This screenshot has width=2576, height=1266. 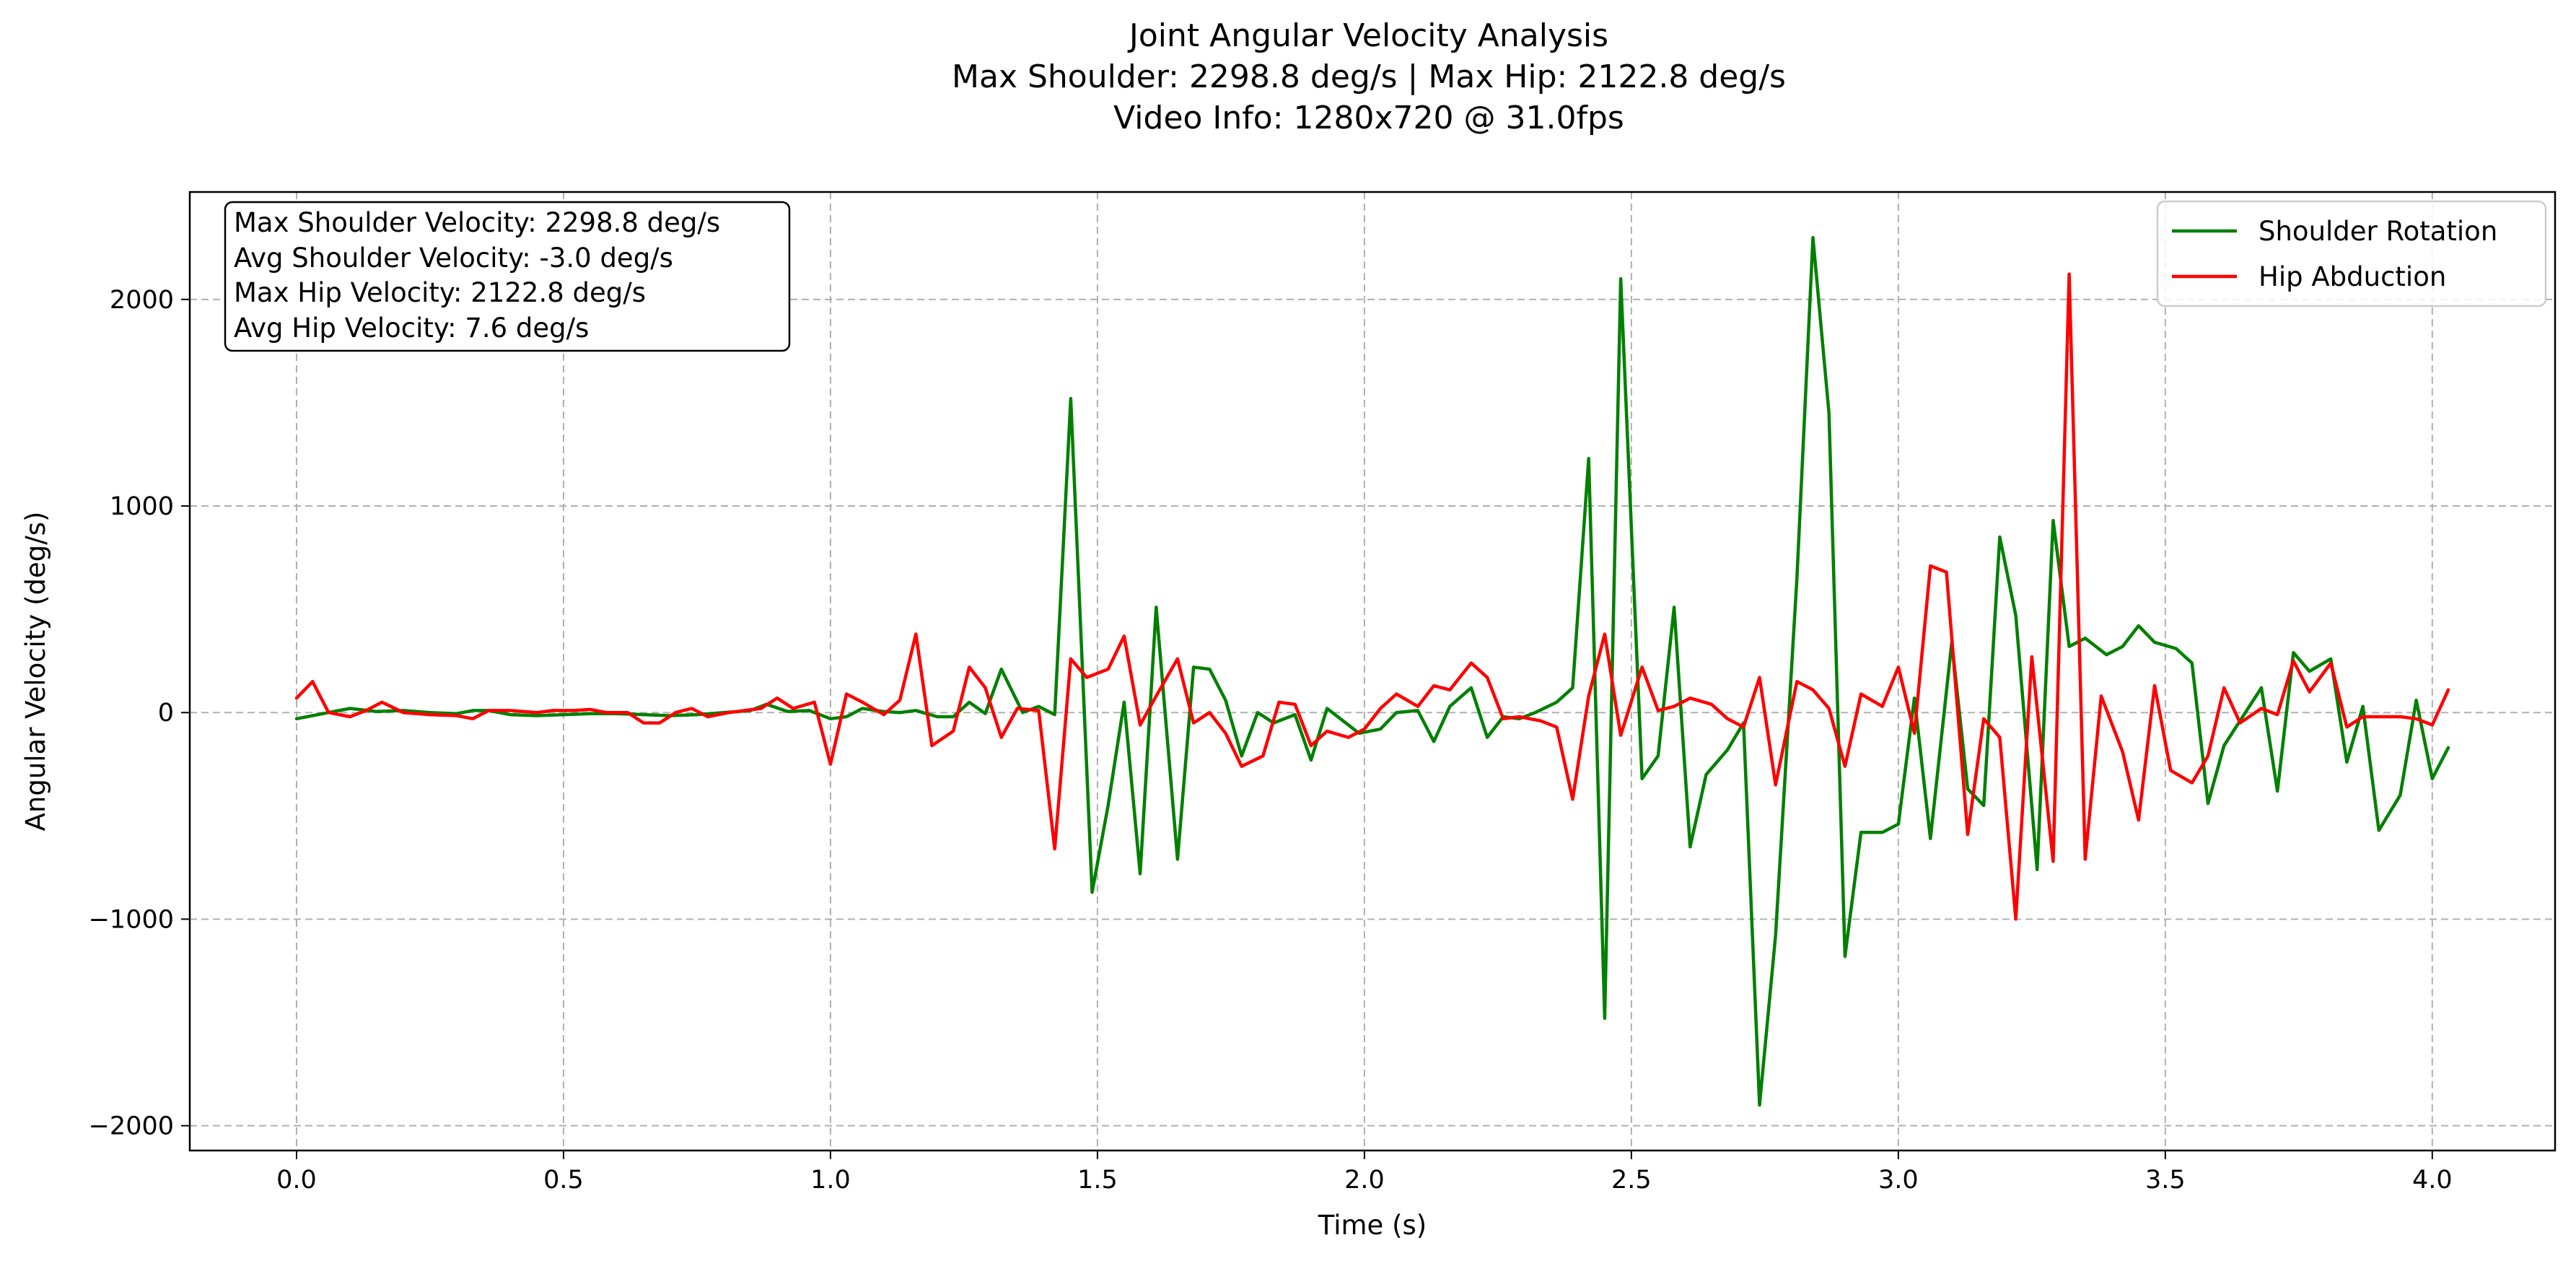 I want to click on legend-label-hip-abduction: Hip Abduction, so click(x=2352, y=276).